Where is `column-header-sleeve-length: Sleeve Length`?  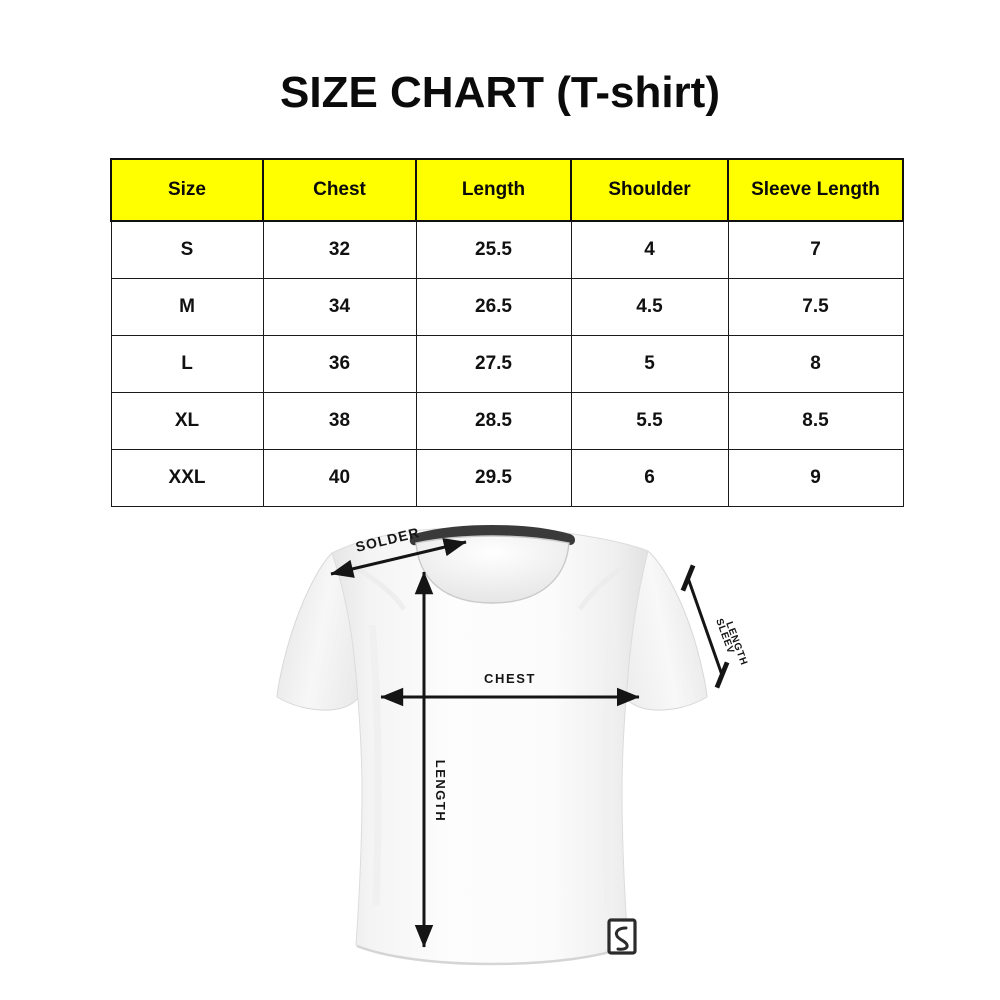
column-header-sleeve-length: Sleeve Length is located at coordinates (815, 190).